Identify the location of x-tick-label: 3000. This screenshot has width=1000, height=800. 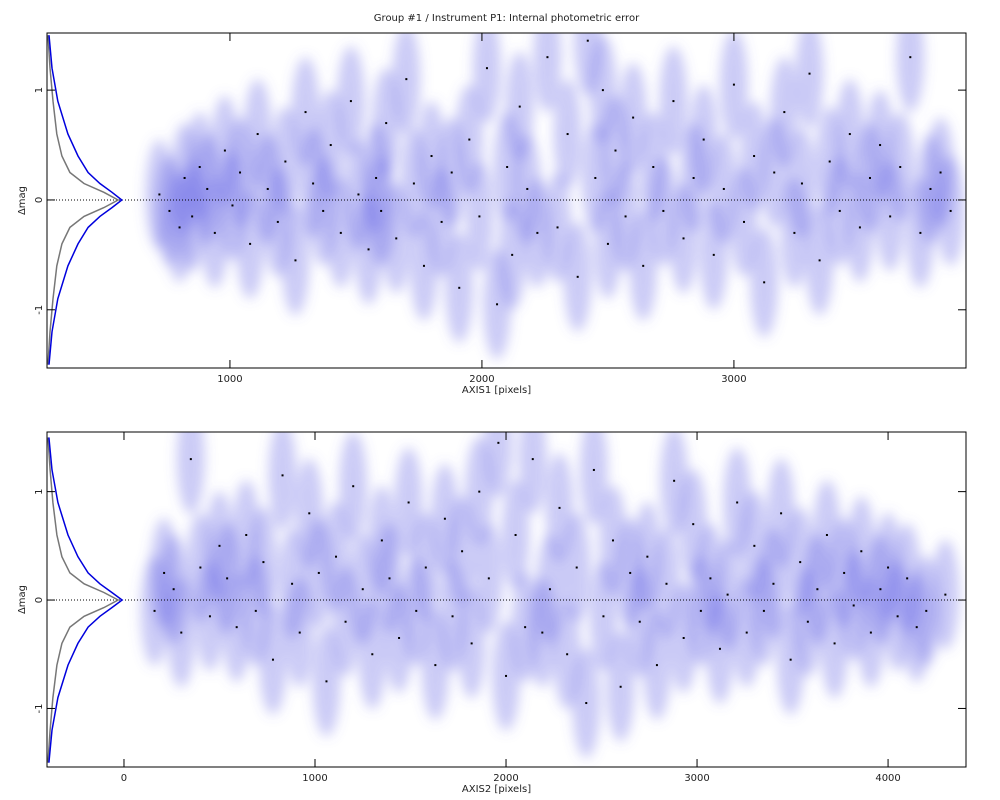
(733, 379).